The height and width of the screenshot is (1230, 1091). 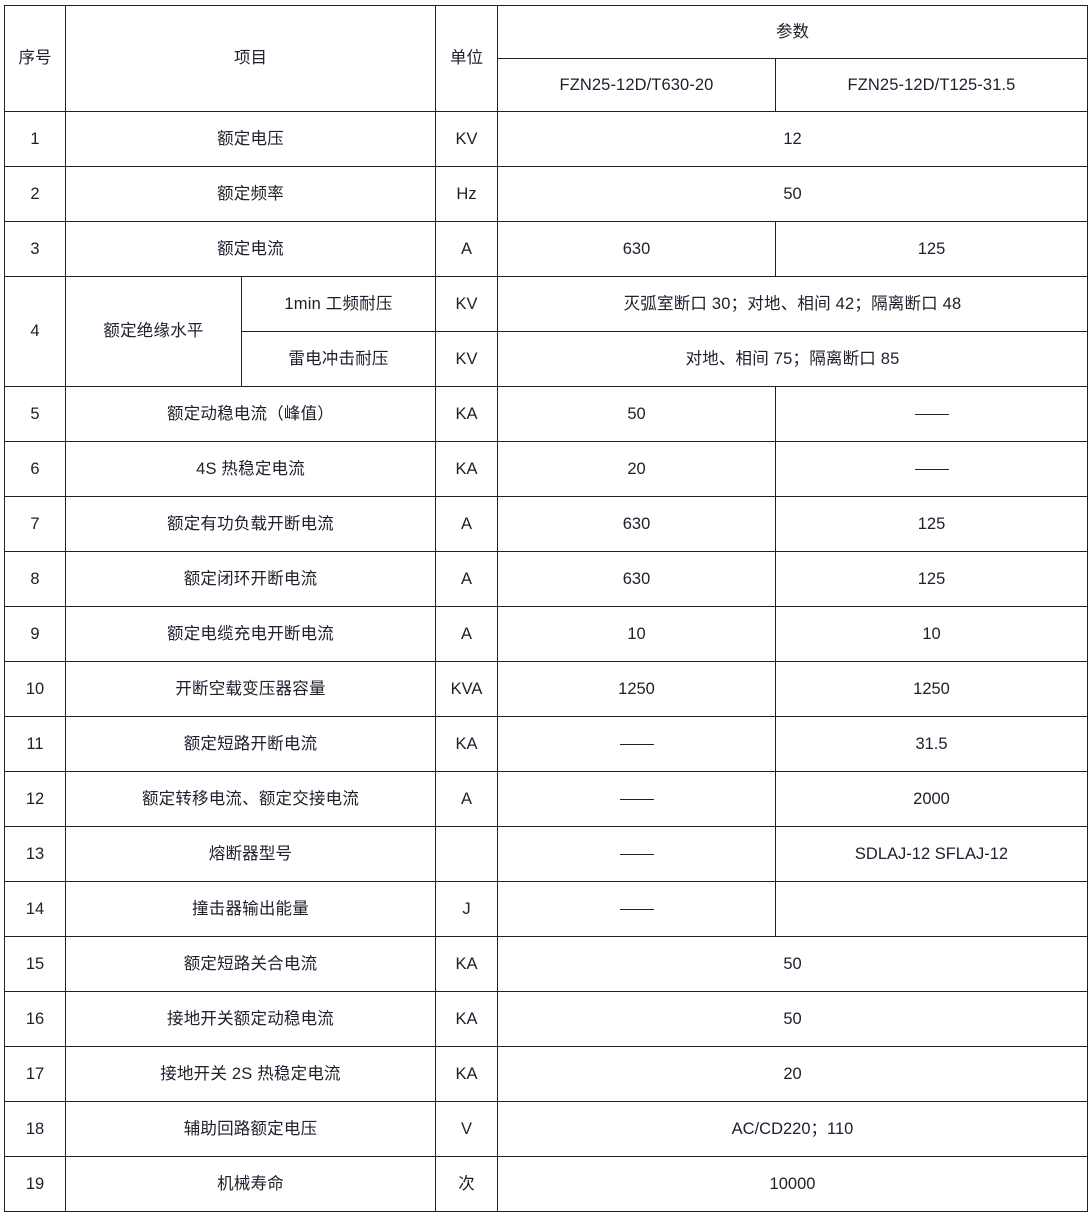 What do you see at coordinates (792, 359) in the screenshot?
I see `row-value-span: 对地、相间 75；隔离断口 85` at bounding box center [792, 359].